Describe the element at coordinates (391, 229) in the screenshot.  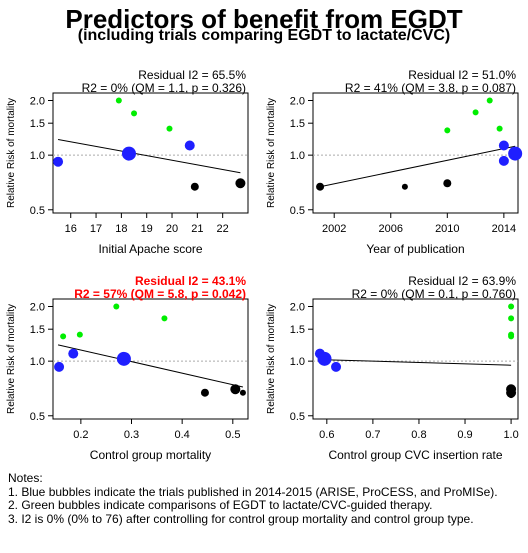
I see `x-tick-label: 2006` at that location.